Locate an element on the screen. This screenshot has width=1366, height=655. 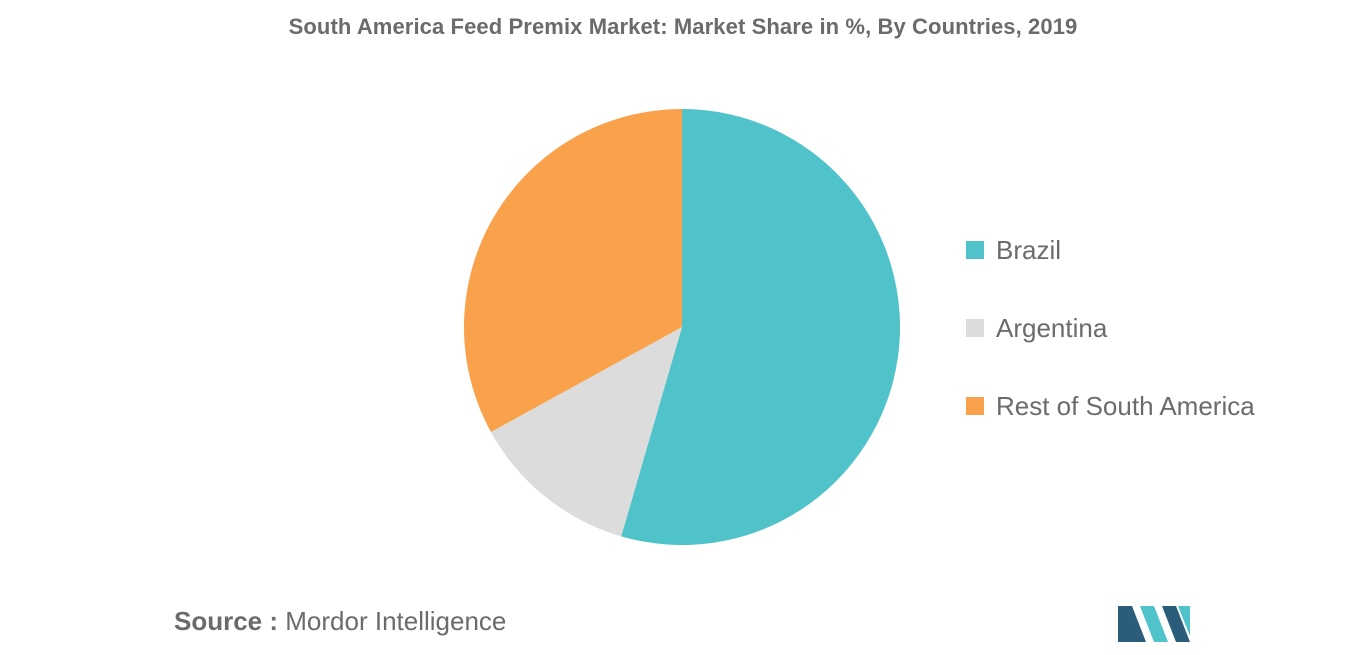
legend-label-brazil: Brazil is located at coordinates (1029, 249).